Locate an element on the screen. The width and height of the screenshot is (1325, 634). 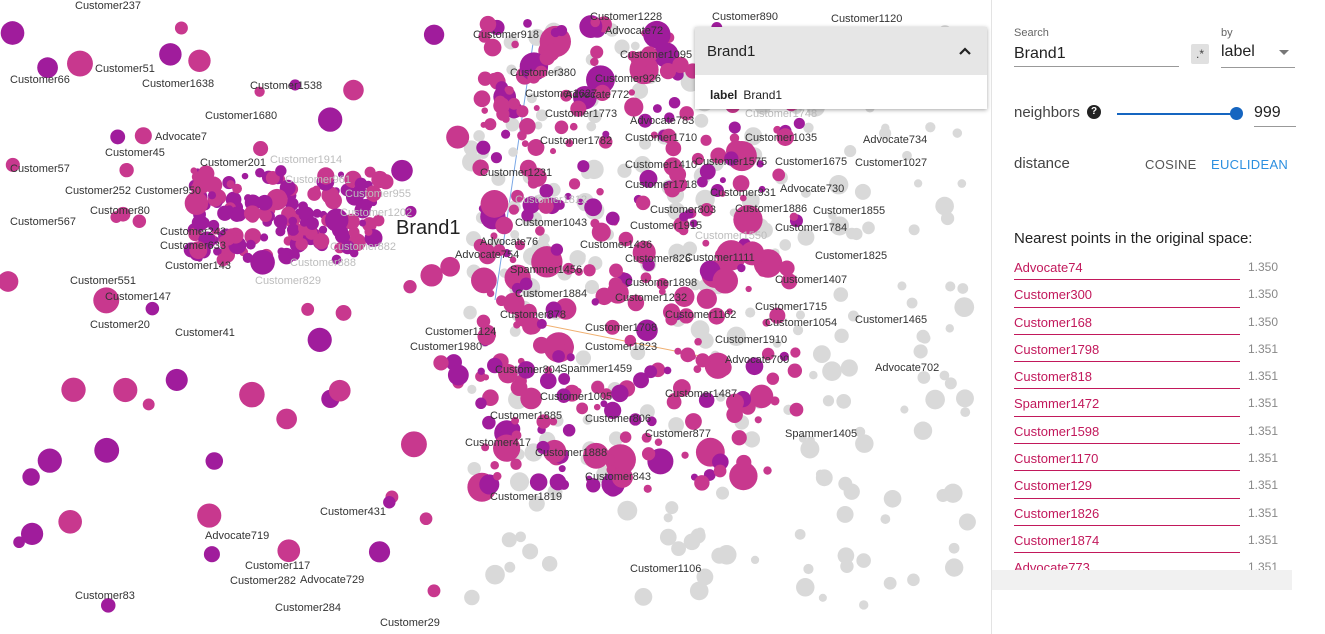
point-label: Customer1436 is located at coordinates (616, 245).